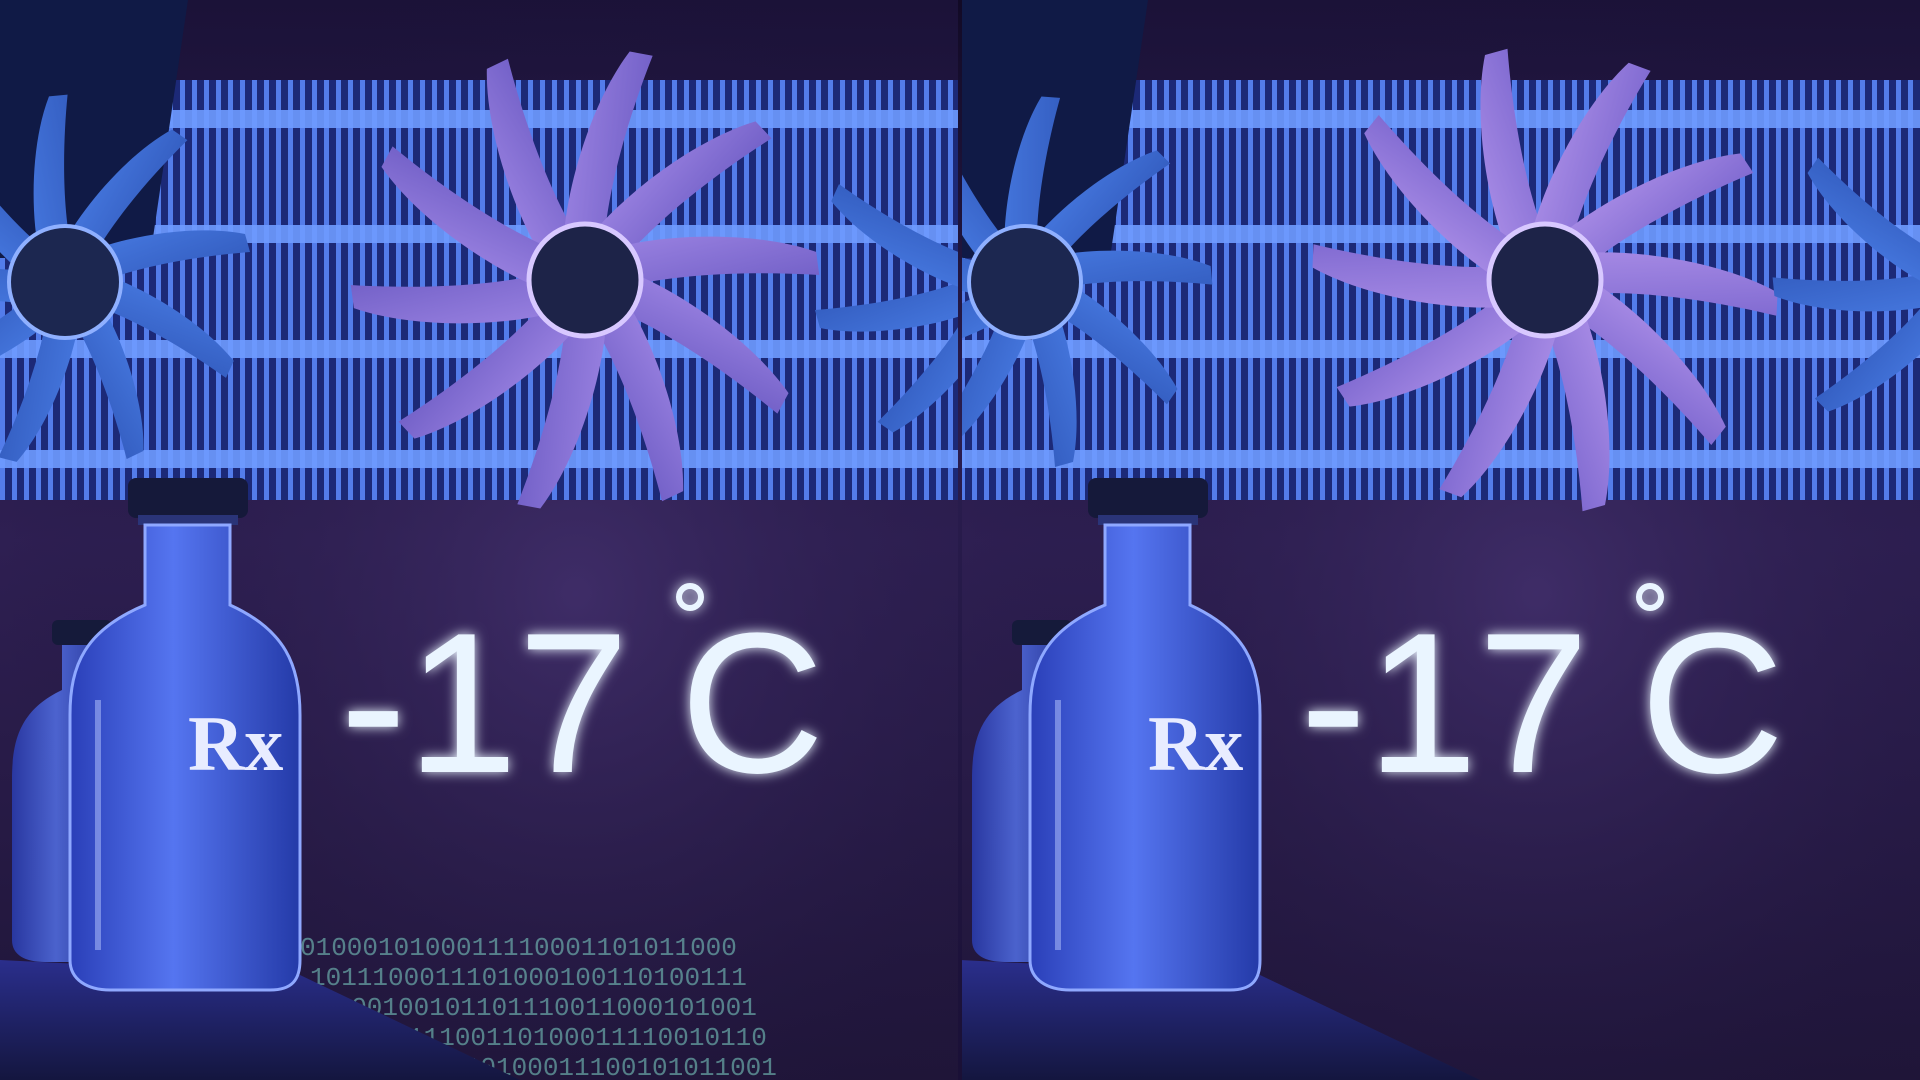 Image resolution: width=1920 pixels, height=1080 pixels. I want to click on binary-row: 1100100101101110011000101001, so click(538, 1008).